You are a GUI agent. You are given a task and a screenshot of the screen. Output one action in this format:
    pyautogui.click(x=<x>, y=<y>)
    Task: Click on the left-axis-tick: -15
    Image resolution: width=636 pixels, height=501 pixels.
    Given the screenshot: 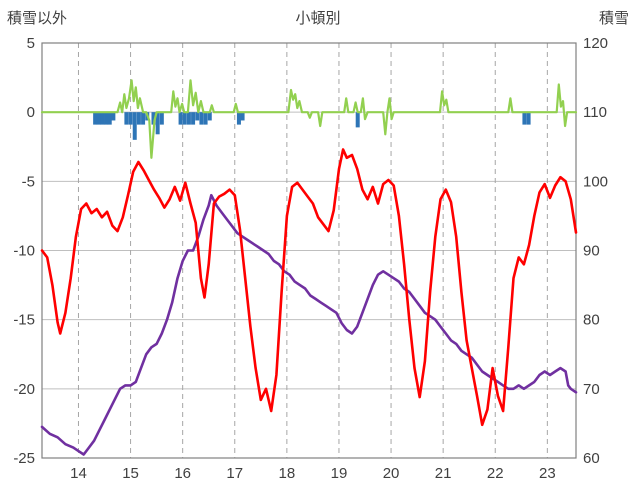 What is the action you would take?
    pyautogui.click(x=24, y=320)
    